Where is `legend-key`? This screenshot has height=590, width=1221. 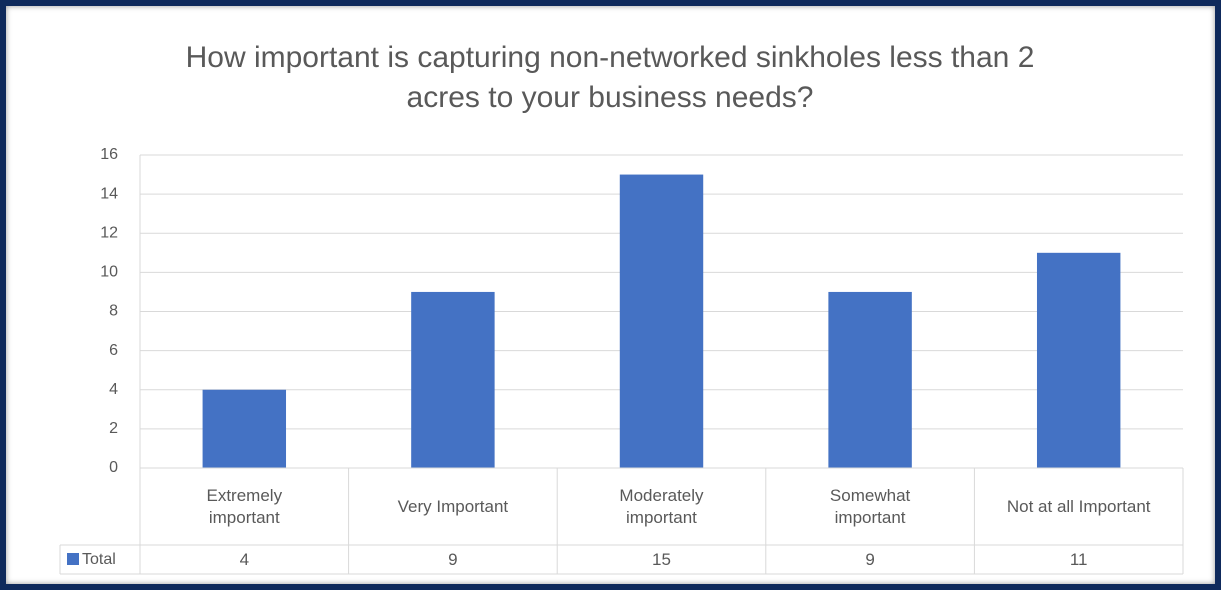
legend-key is located at coordinates (73, 559).